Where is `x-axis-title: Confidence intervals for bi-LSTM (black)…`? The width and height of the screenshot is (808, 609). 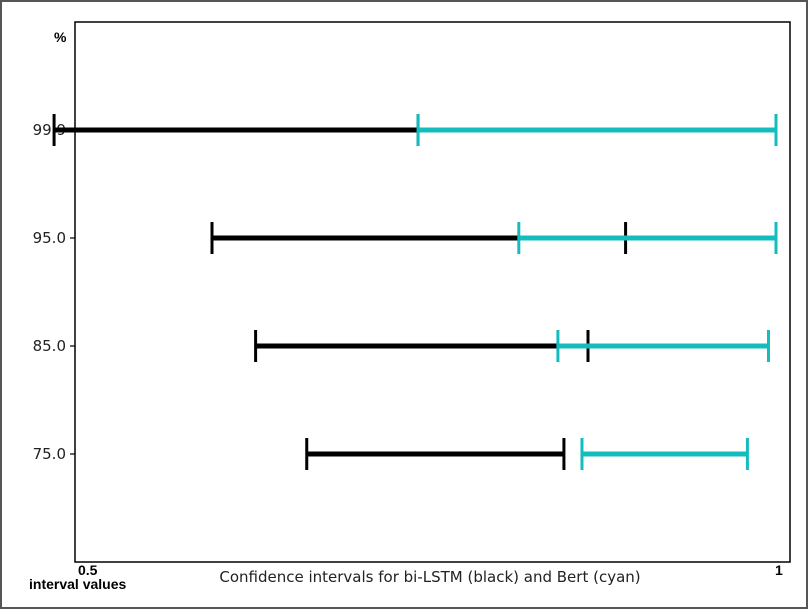
x-axis-title: Confidence intervals for bi-LSTM (black)… is located at coordinates (429, 577).